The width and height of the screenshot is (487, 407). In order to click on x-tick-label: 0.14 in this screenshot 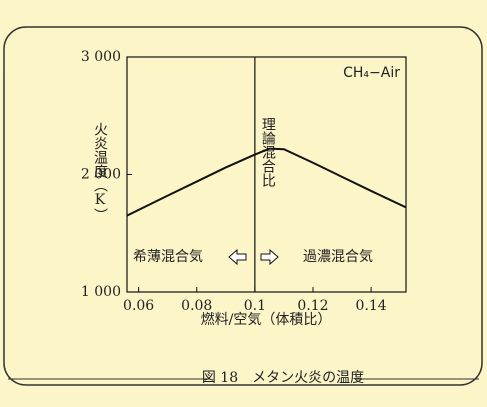, I will do `click(371, 306)`.